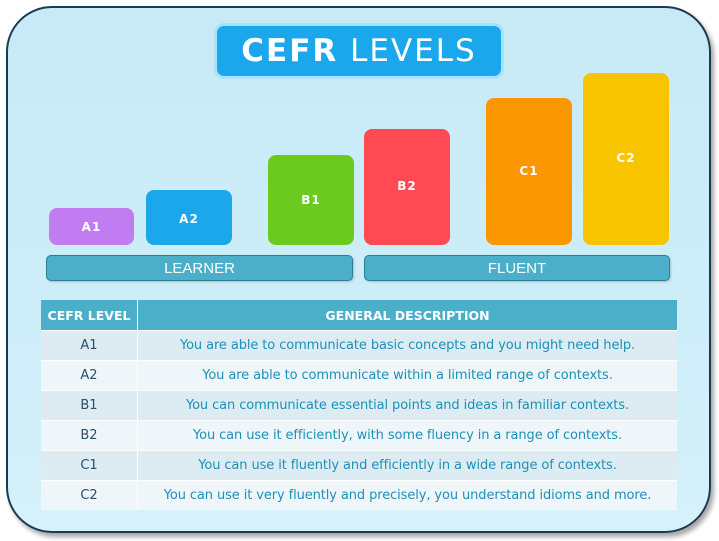 Image resolution: width=719 pixels, height=541 pixels. I want to click on title-banner: CEFR LEVELS, so click(359, 51).